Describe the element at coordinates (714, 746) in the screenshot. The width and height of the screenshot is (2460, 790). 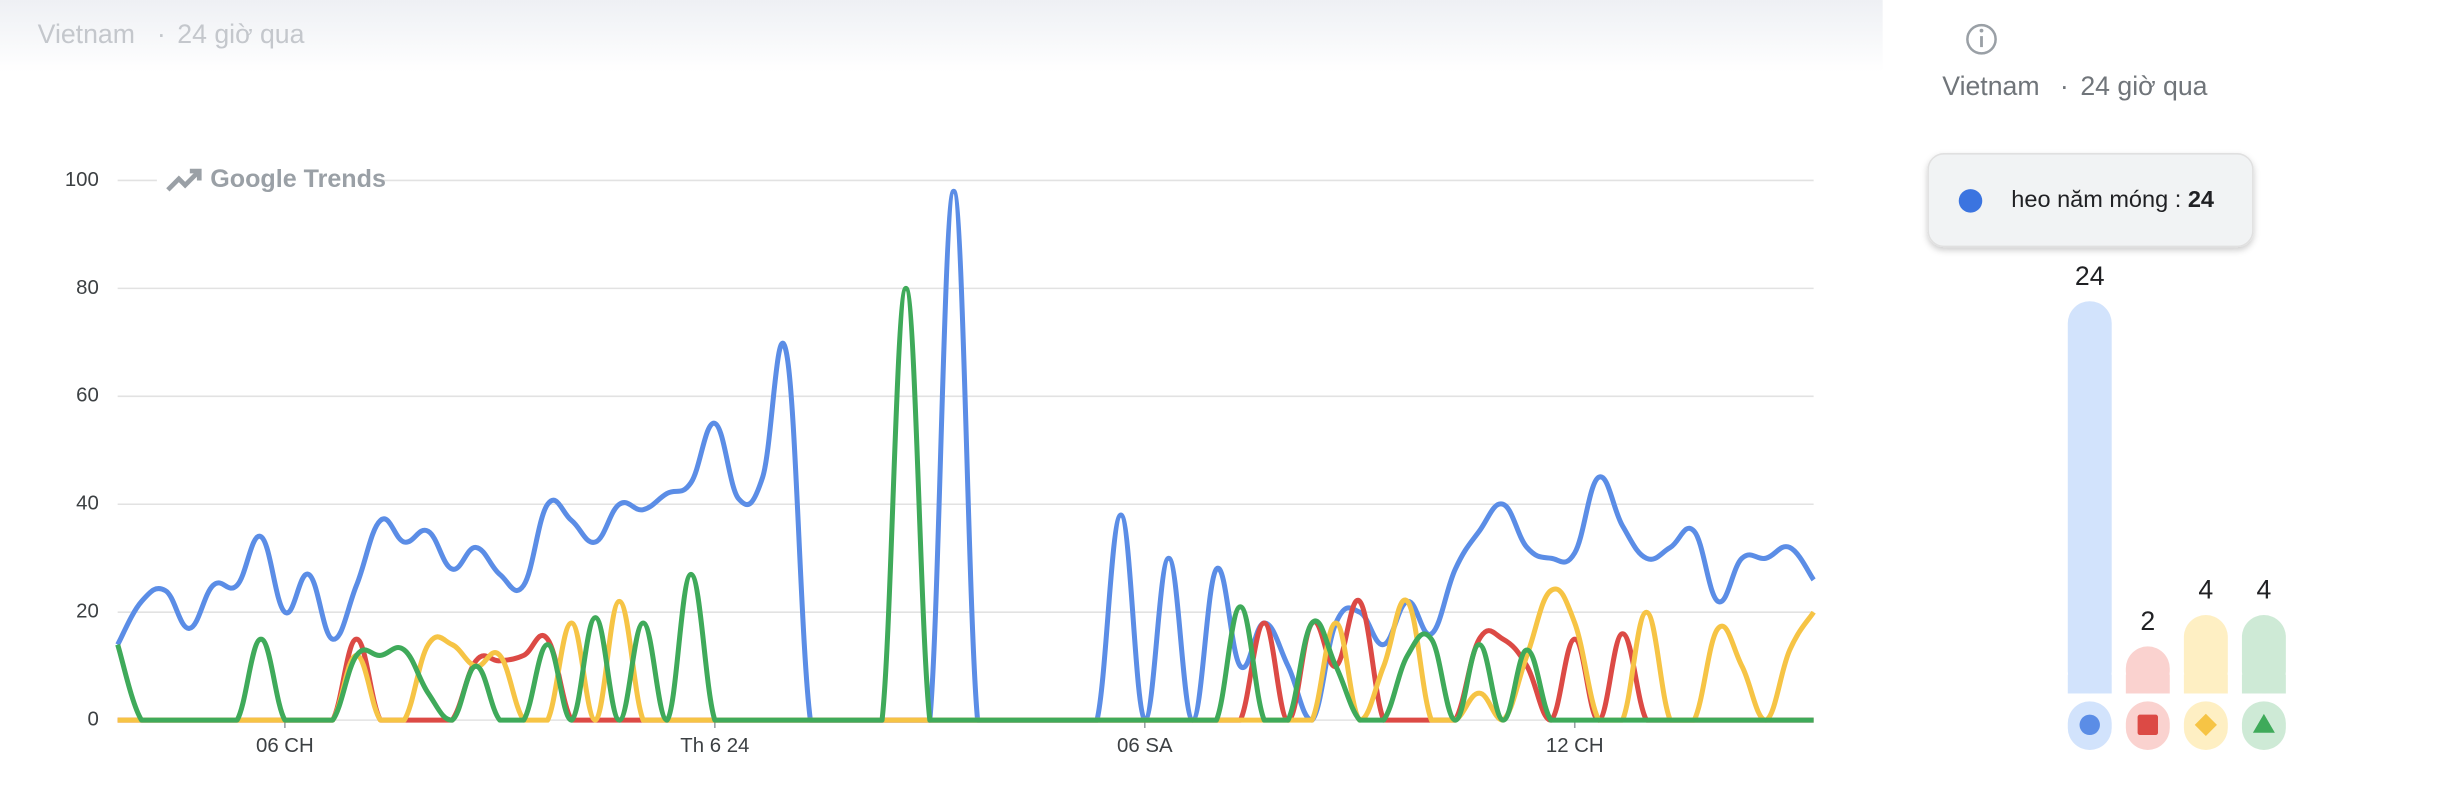
I see `x-tick-label: Th 6 24` at that location.